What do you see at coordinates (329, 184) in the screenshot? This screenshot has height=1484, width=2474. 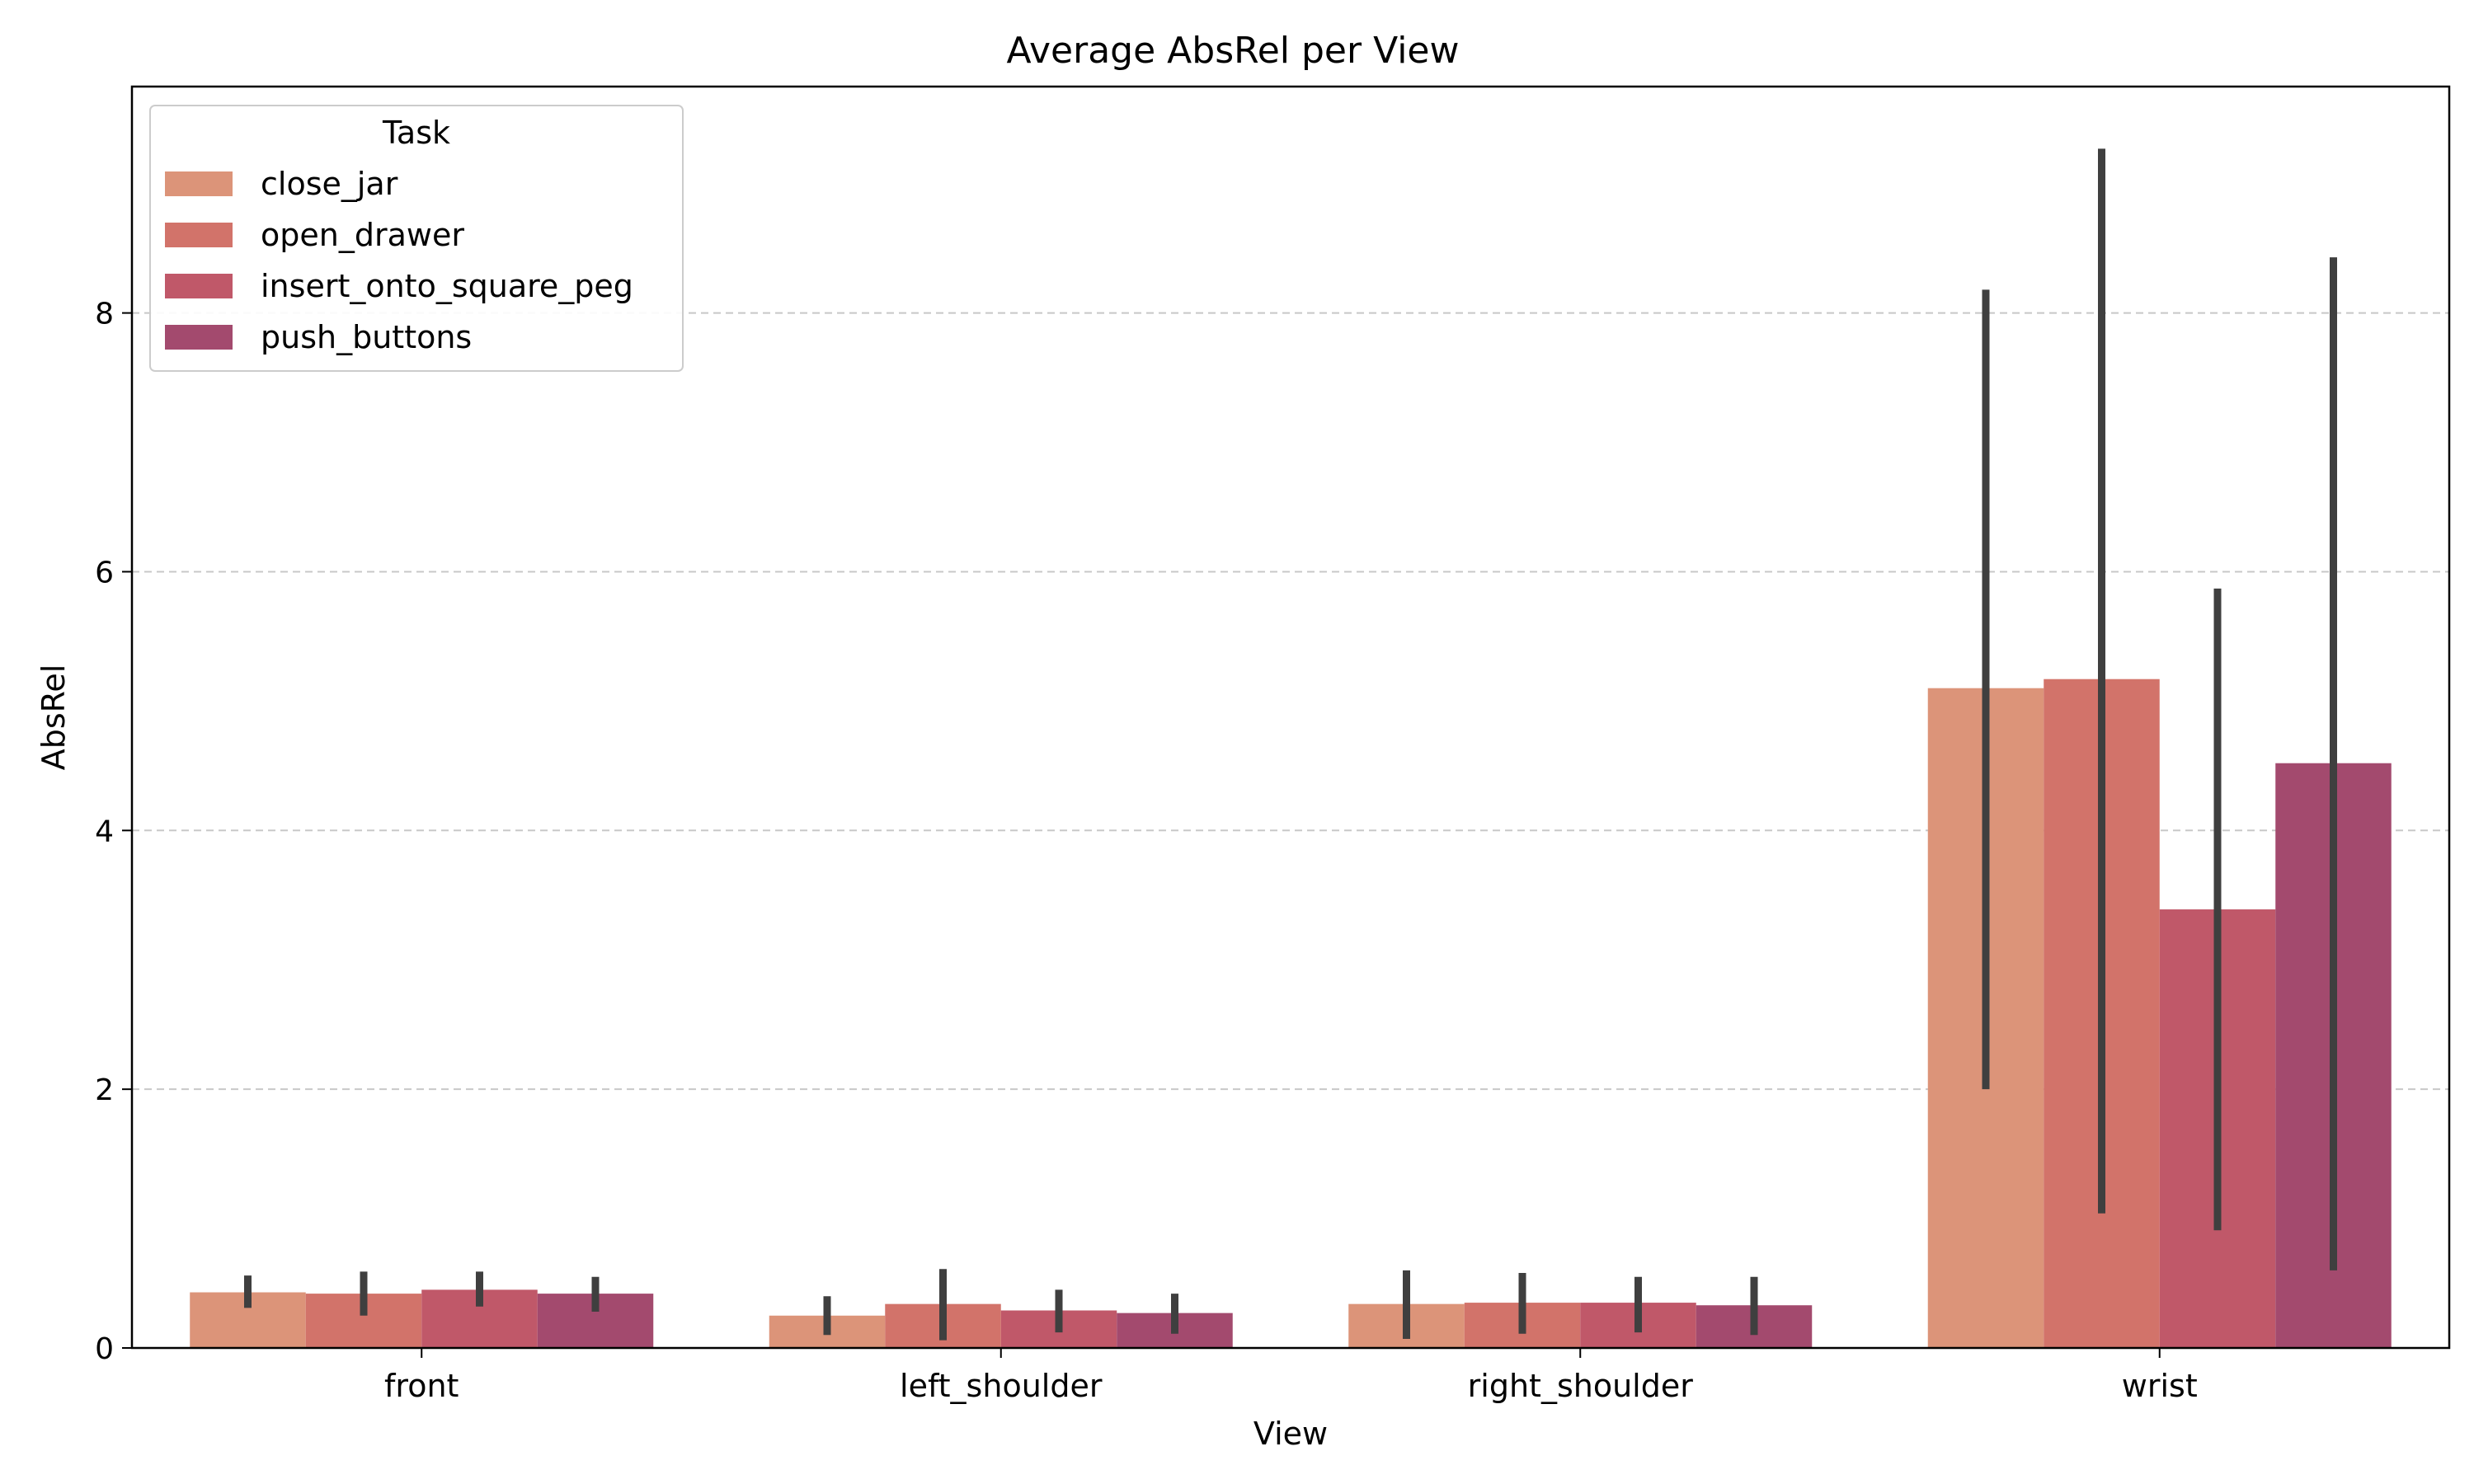 I see `legend-label: close_jar` at bounding box center [329, 184].